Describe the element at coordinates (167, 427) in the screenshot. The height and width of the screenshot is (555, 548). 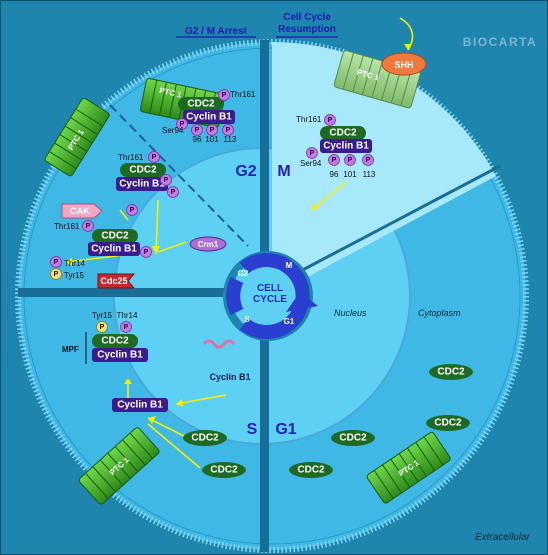
I see `arrow-cdc2-a` at that location.